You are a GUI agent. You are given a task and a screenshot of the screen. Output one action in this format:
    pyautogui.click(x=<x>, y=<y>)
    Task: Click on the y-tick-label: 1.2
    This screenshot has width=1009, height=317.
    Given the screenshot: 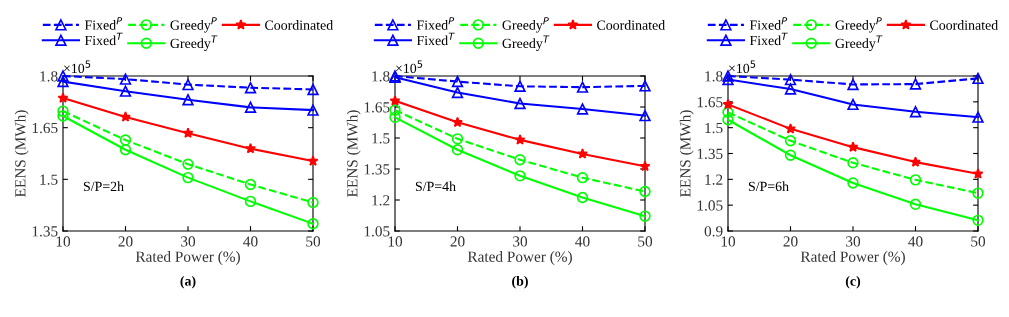 What is the action you would take?
    pyautogui.click(x=714, y=179)
    